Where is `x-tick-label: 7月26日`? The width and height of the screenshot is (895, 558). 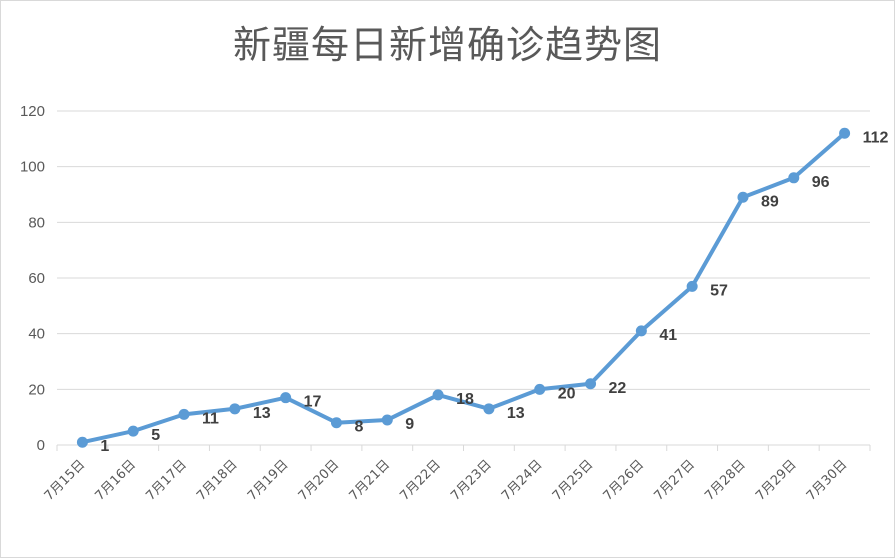
x-tick-label: 7月26日 is located at coordinates (624, 480).